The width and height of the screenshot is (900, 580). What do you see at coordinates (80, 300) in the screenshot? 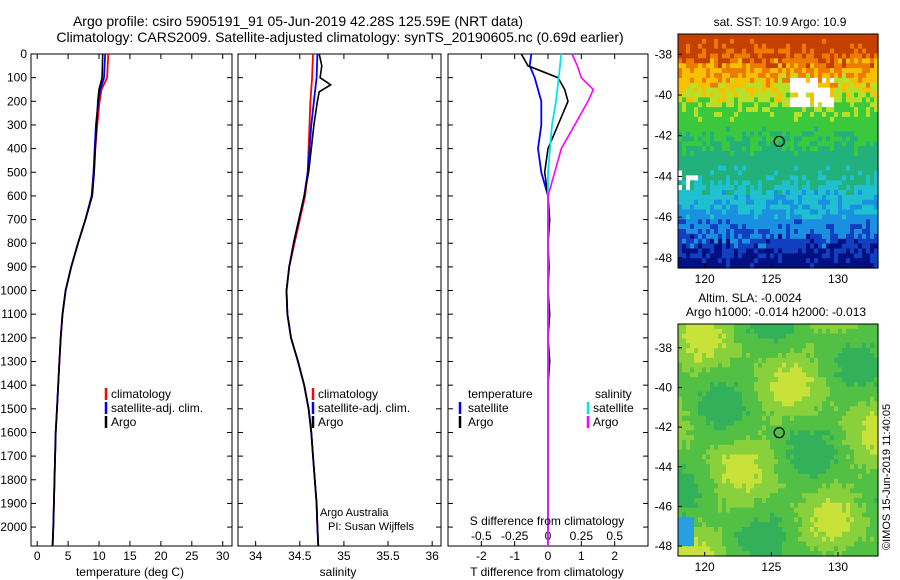
I see `series-line-climatology` at bounding box center [80, 300].